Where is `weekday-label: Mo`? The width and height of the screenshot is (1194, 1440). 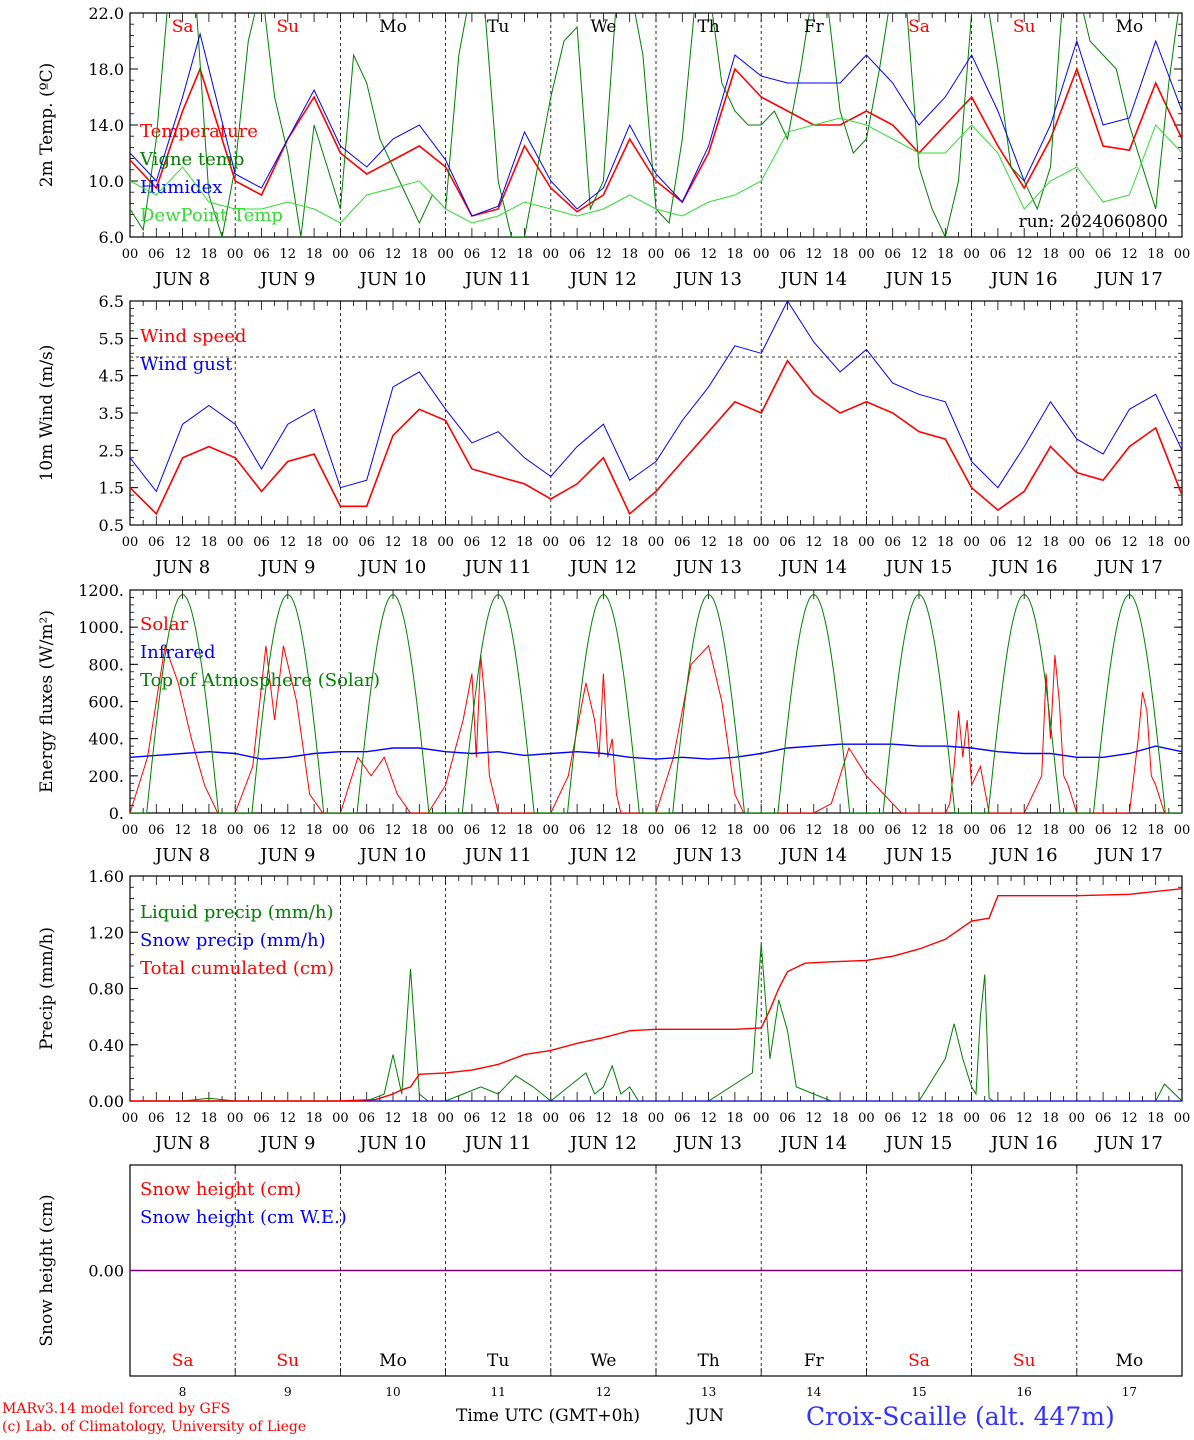
weekday-label: Mo is located at coordinates (393, 27).